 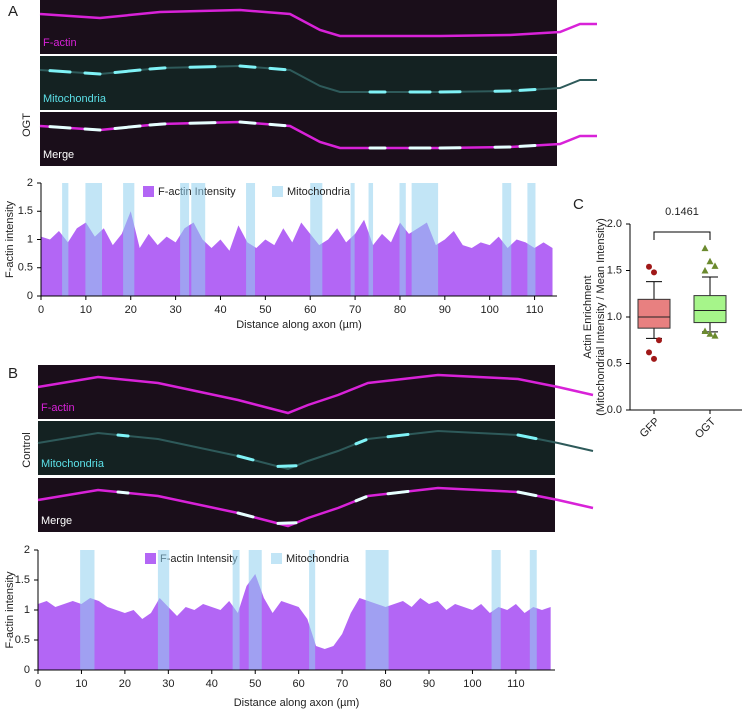 What do you see at coordinates (27, 125) in the screenshot?
I see `condition-label: OGT` at bounding box center [27, 125].